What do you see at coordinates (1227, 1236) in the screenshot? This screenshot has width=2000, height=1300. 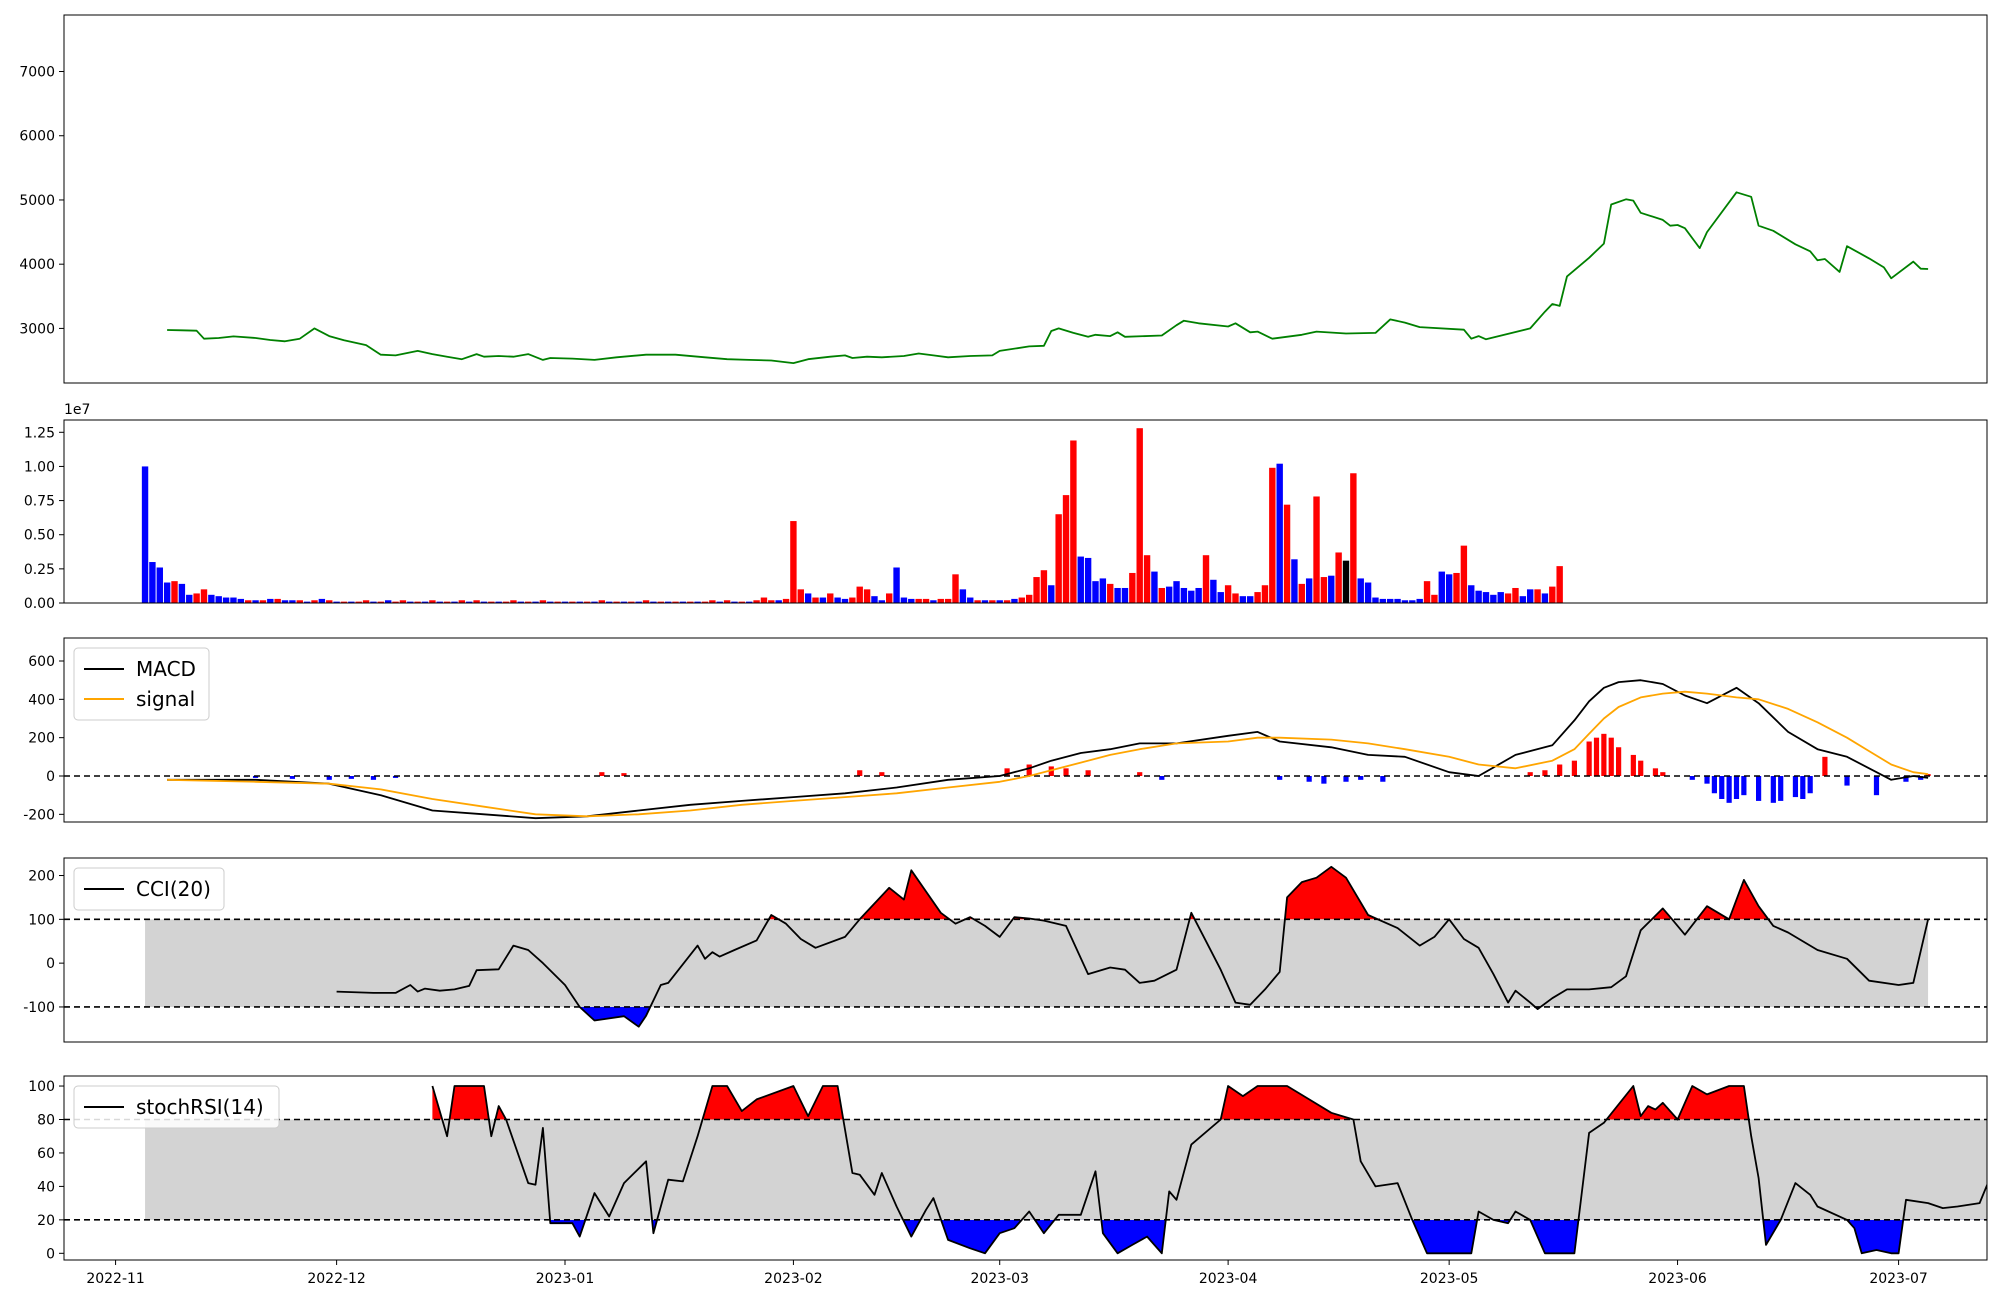 I see `oversold-fill` at bounding box center [1227, 1236].